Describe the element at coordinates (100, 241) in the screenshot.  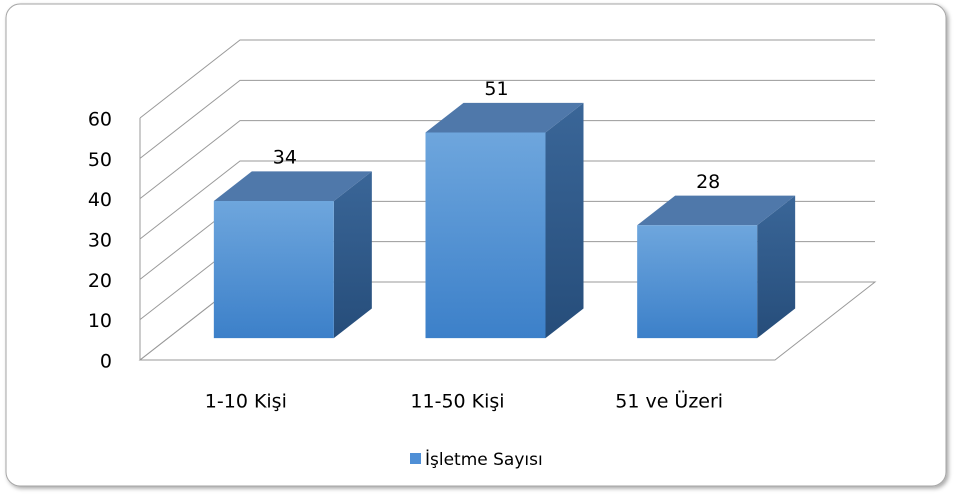
I see `y-tick-label: 30` at that location.